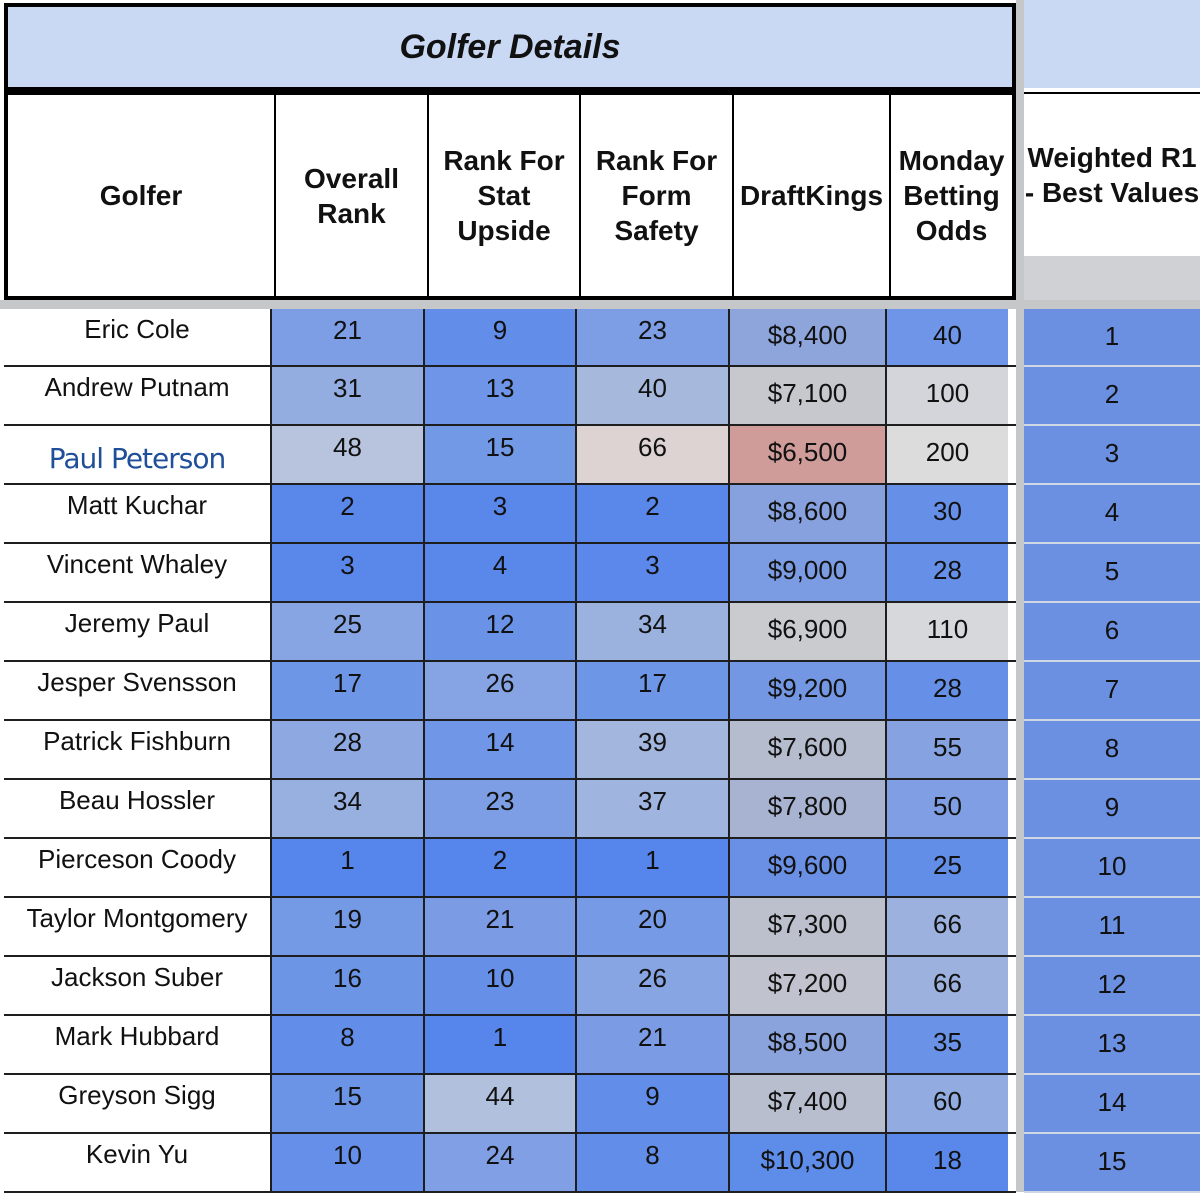 This screenshot has width=1200, height=1193. Describe the element at coordinates (348, 808) in the screenshot. I see `overall-rank-cell: 34` at that location.